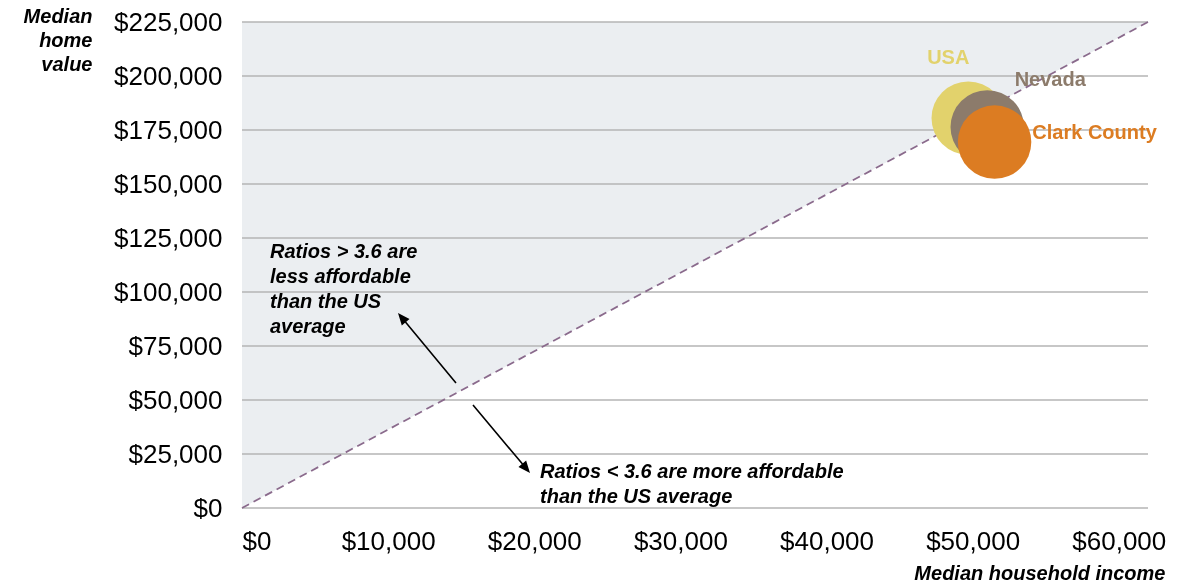  Describe the element at coordinates (827, 540) in the screenshot. I see `x-tick-label: $40,000` at that location.